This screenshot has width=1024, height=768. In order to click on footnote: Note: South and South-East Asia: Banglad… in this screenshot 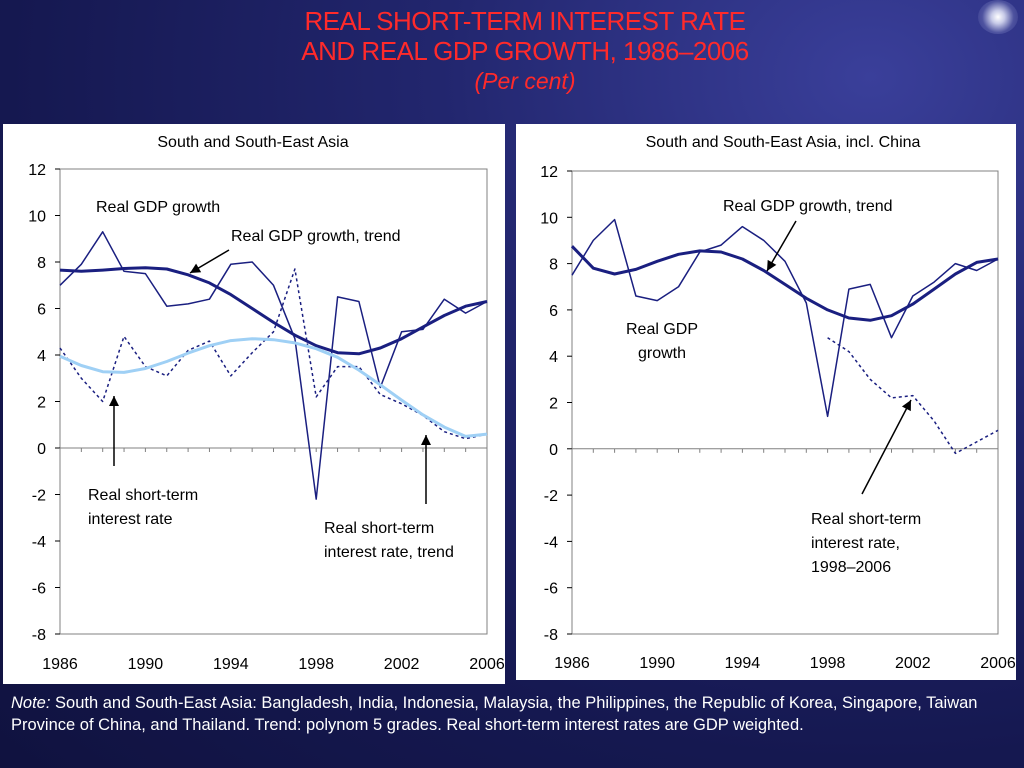, I will do `click(513, 714)`.